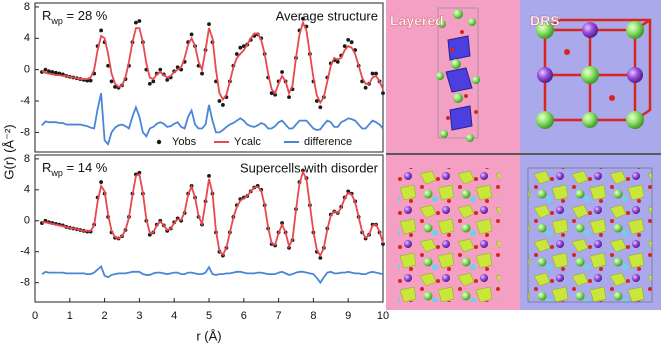  Describe the element at coordinates (328, 142) in the screenshot. I see `legend-label: difference` at that location.